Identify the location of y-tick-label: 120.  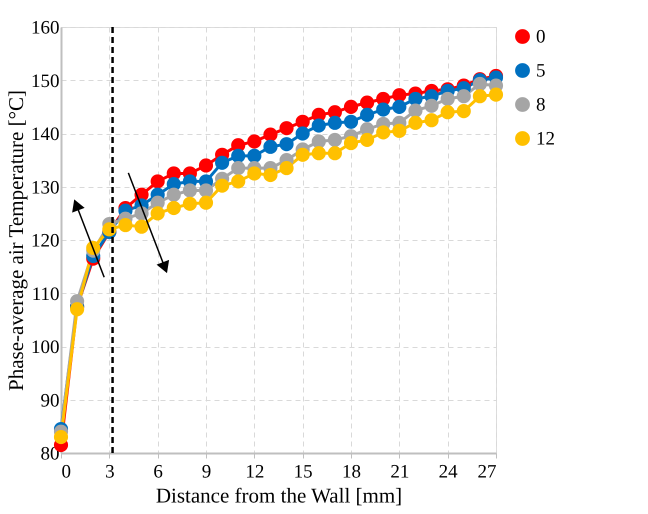
(45, 241).